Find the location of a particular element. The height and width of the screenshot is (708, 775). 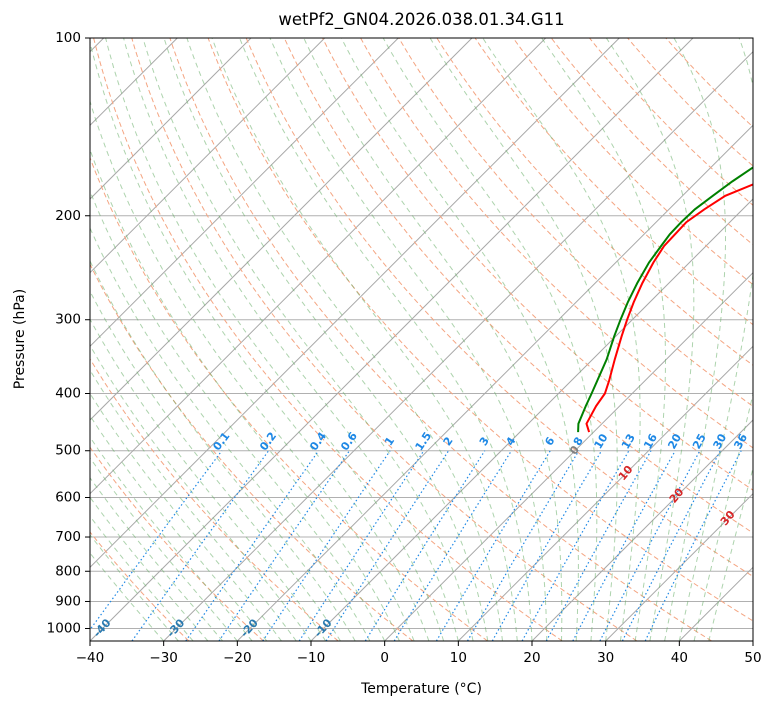

chart-title: wetPf2_GN04.2026.038.01.34.G11 is located at coordinates (421, 20).